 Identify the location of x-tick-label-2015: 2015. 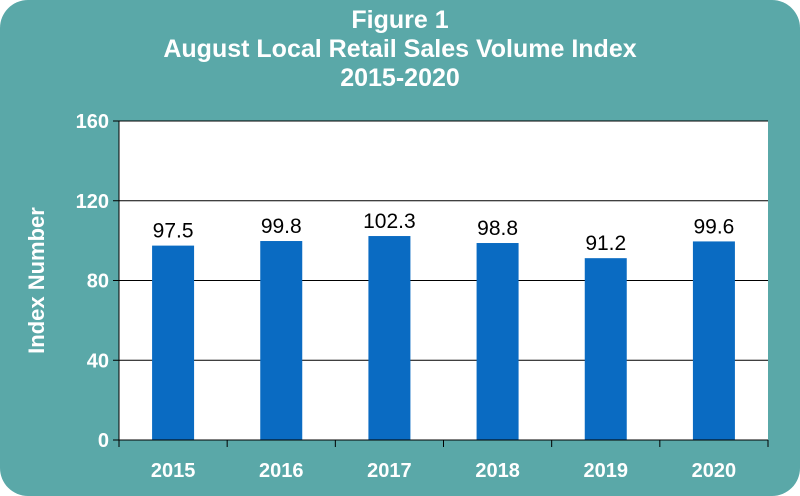
(173, 471).